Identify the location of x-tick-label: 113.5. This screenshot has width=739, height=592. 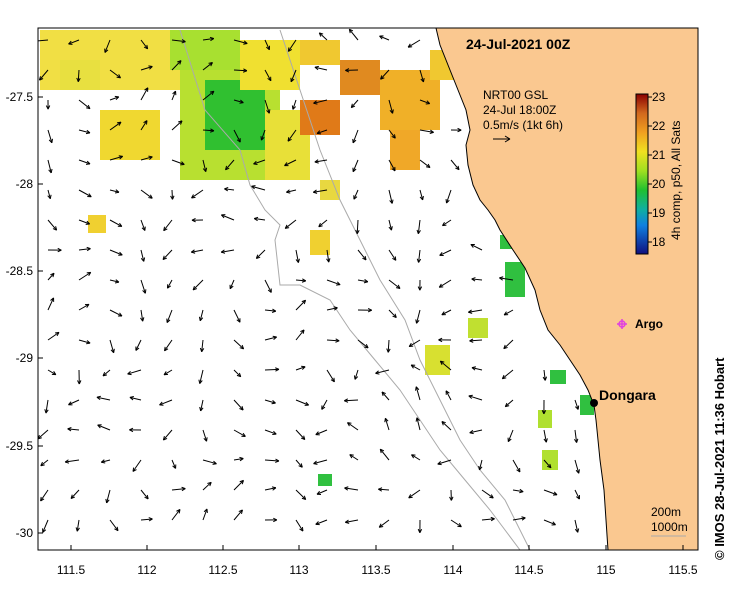
(375, 570).